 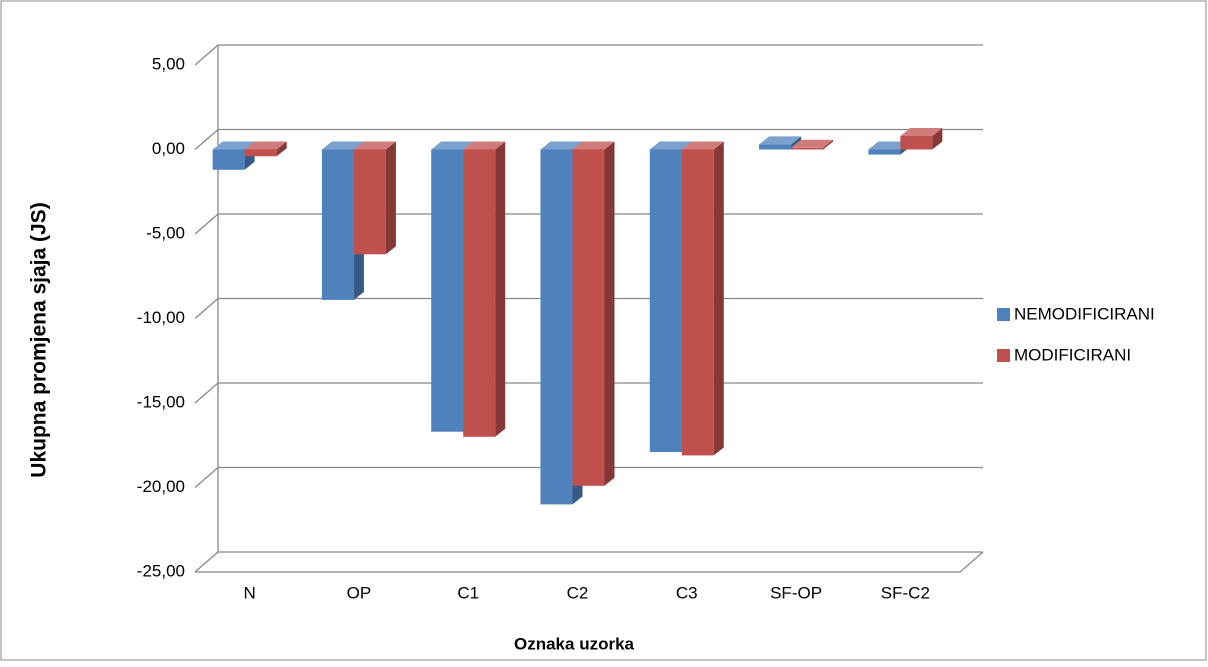 I want to click on y-axis-title: Ukupna promjena sjaja (JS), so click(x=39, y=339).